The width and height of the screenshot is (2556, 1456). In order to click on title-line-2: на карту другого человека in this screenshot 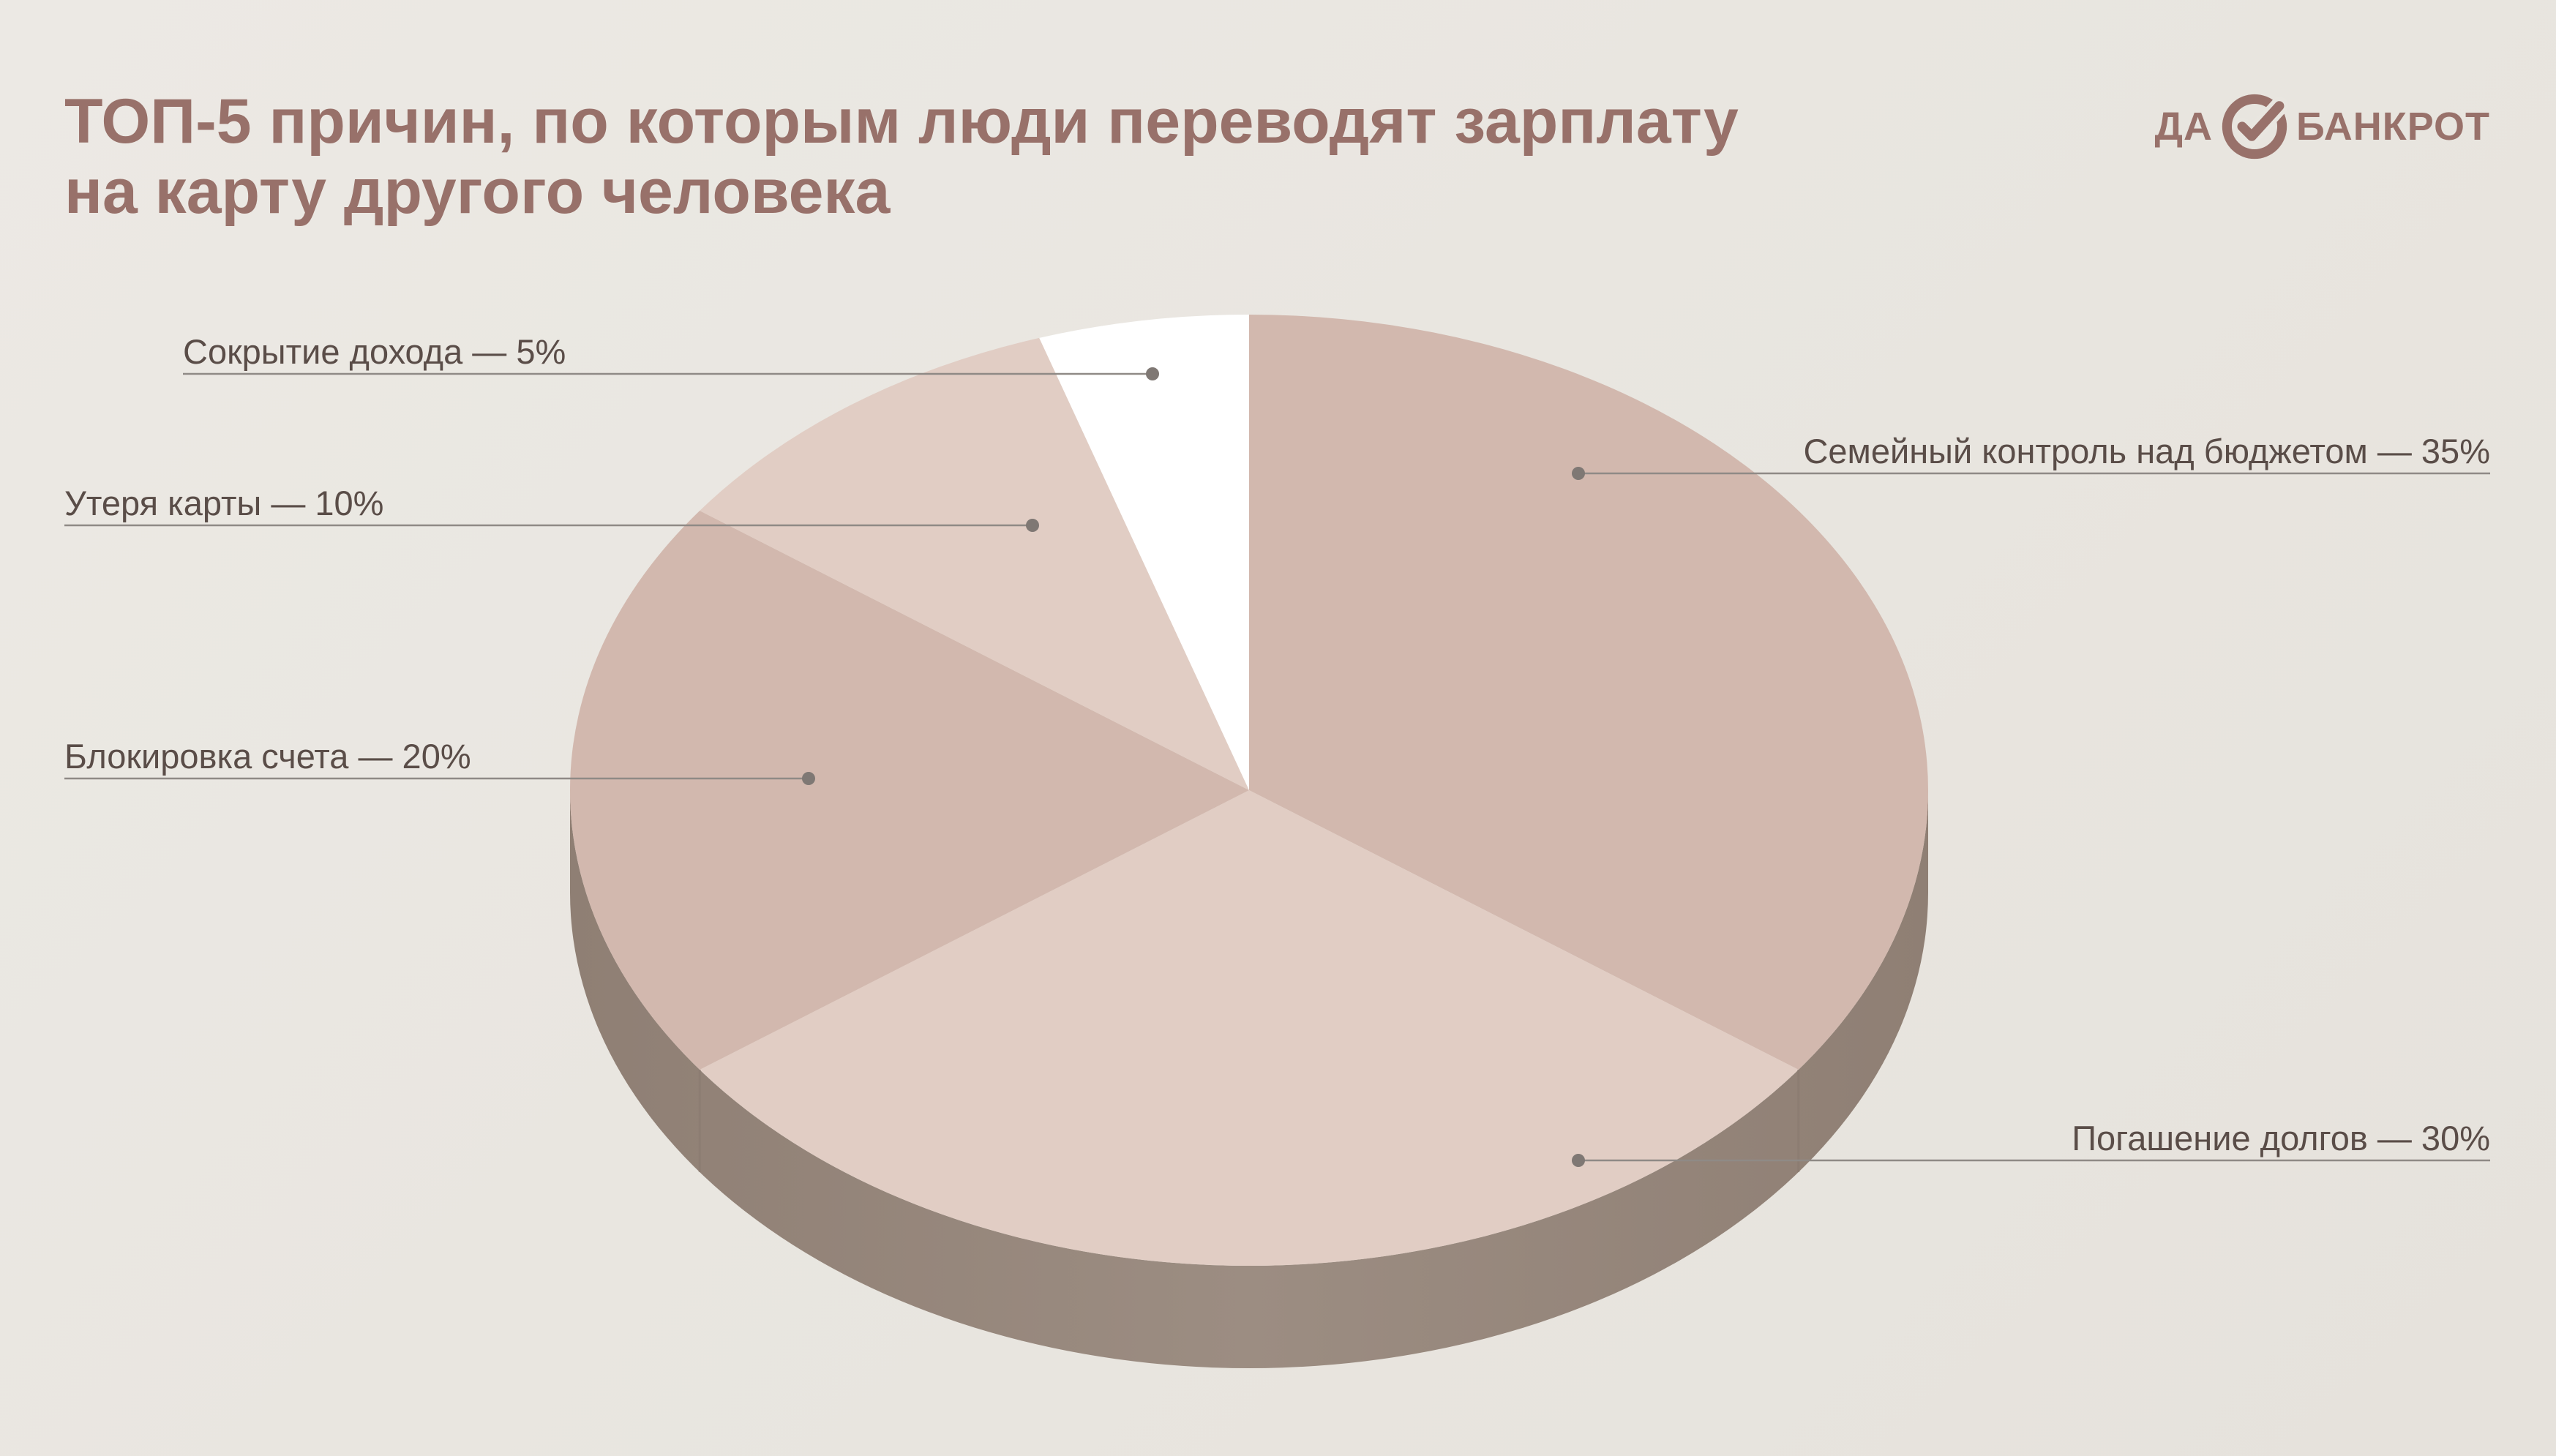, I will do `click(478, 192)`.